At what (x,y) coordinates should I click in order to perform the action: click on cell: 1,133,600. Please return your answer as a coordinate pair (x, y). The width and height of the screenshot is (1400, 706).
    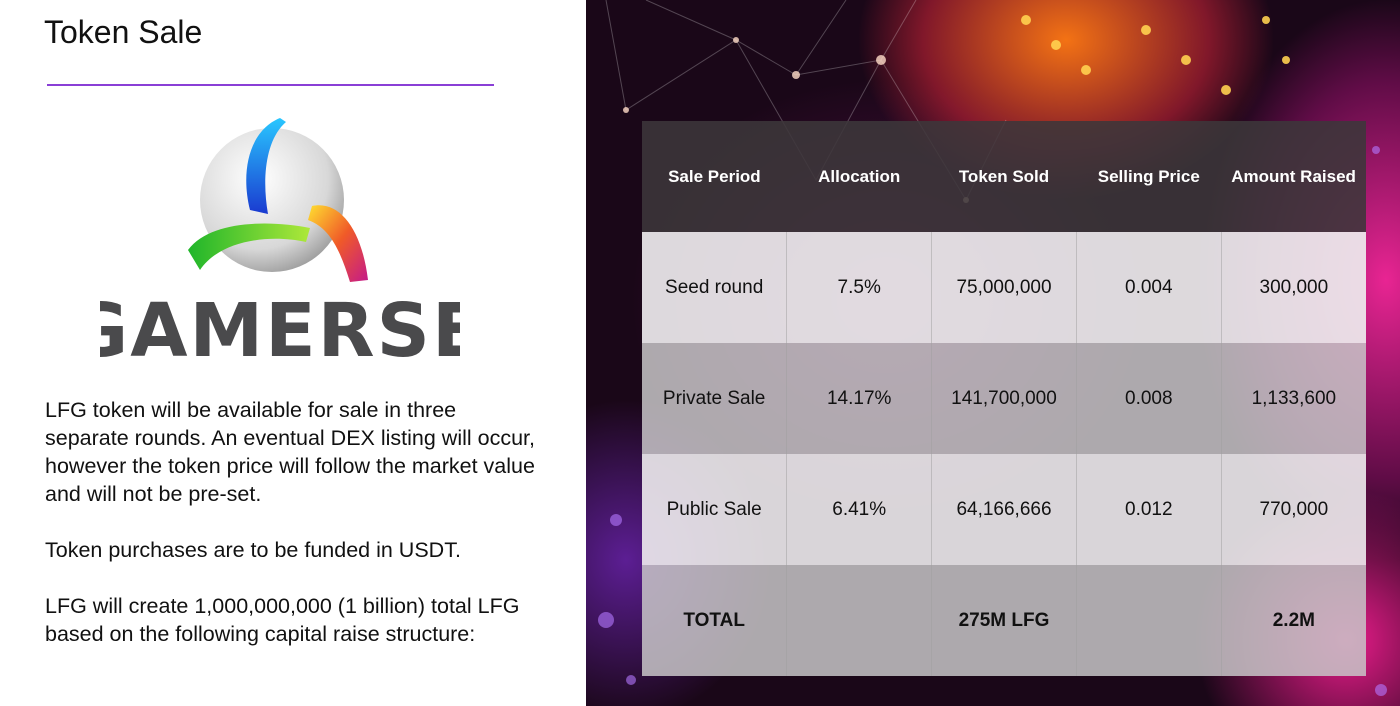
    Looking at the image, I should click on (1293, 398).